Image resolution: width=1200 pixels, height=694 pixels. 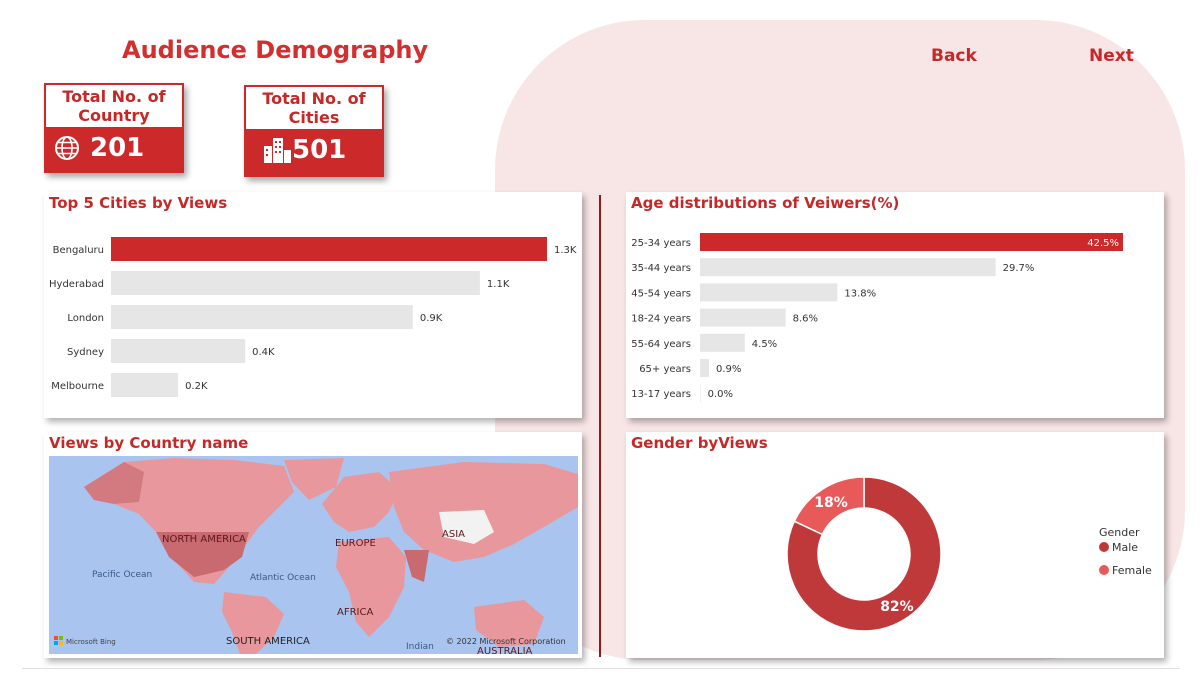 What do you see at coordinates (77, 386) in the screenshot?
I see `category-label: Melbourne` at bounding box center [77, 386].